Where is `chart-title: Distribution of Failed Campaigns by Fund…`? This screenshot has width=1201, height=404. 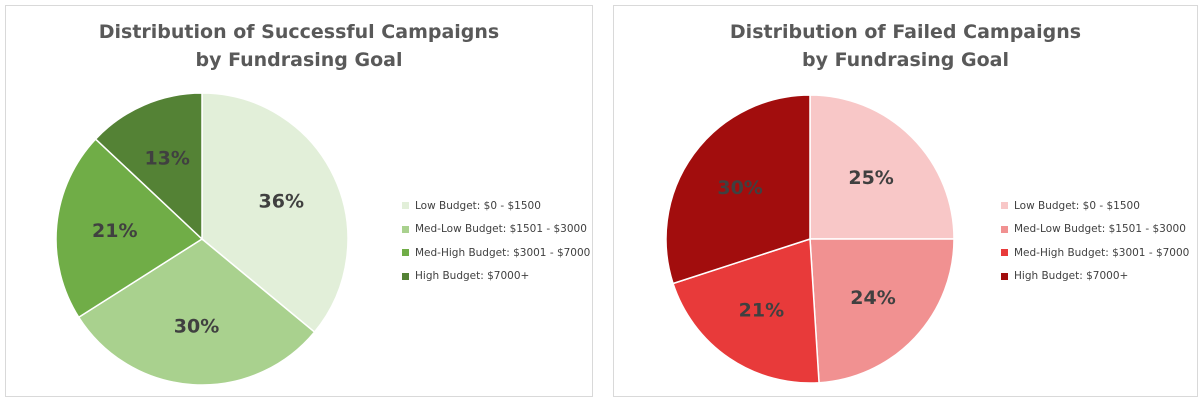
chart-title: Distribution of Failed Campaigns by Fund… is located at coordinates (905, 46).